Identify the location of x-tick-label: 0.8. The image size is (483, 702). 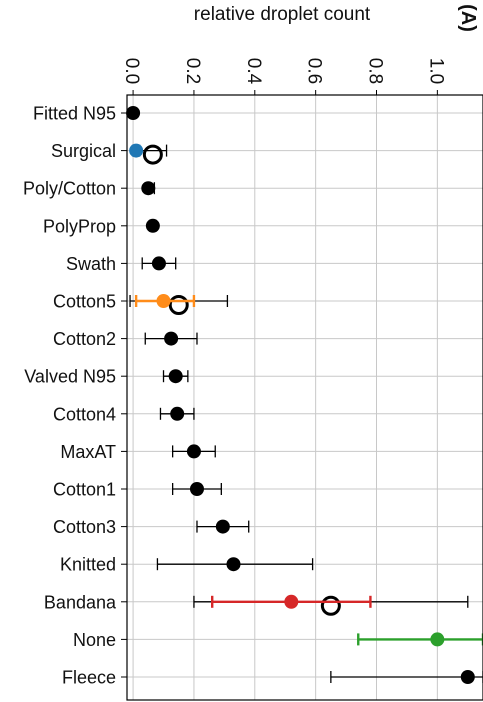
(375, 71).